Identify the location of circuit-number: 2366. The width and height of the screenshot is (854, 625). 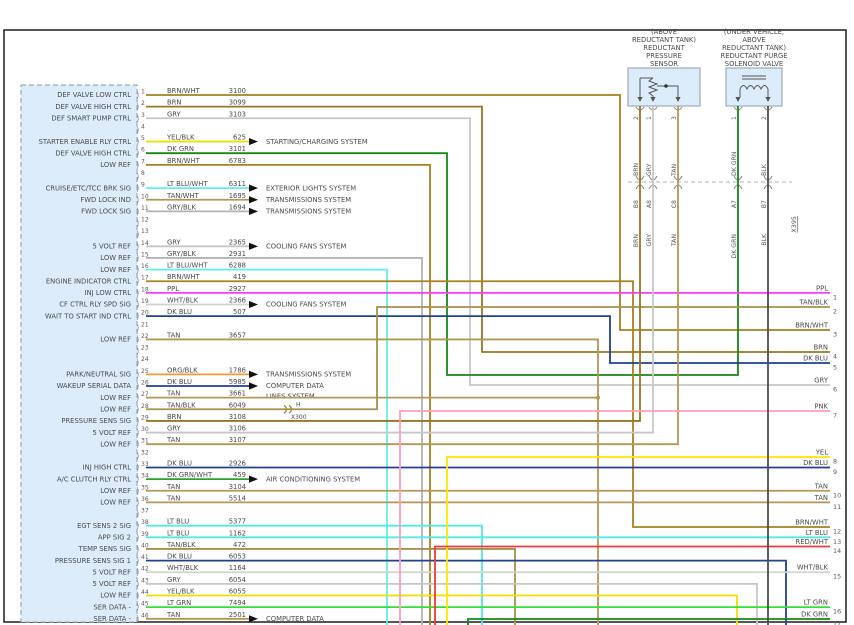
(237, 301).